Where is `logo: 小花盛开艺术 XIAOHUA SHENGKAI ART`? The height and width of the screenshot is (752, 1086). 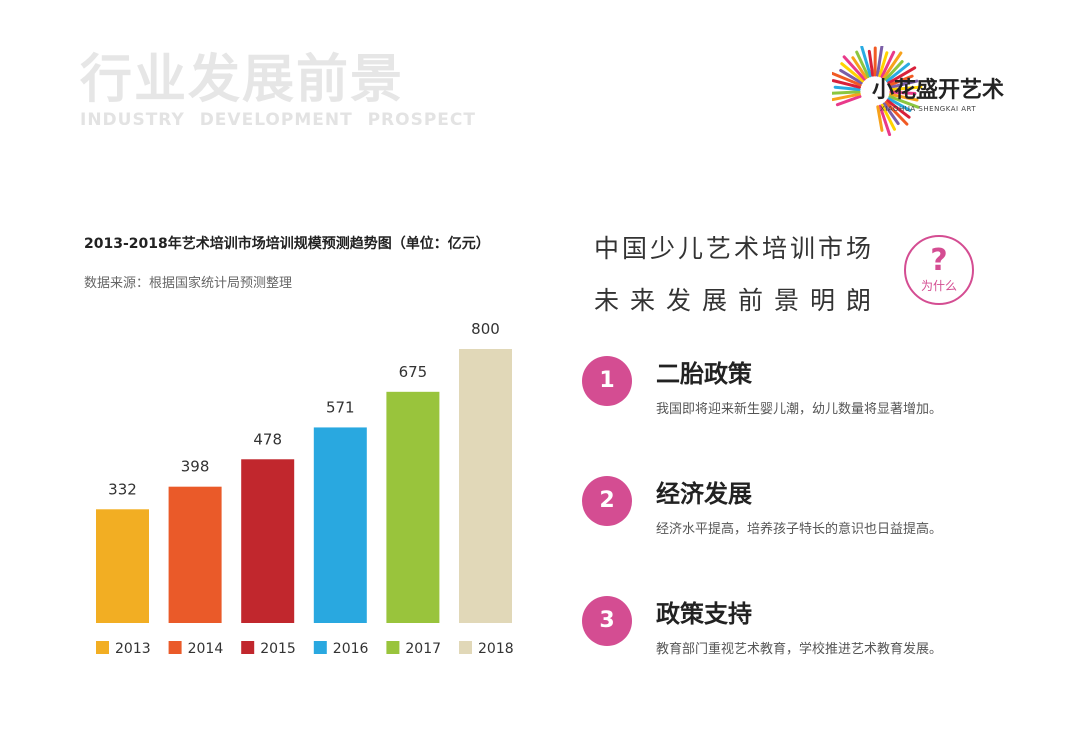
logo: 小花盛开艺术 XIAOHUA SHENGKAI ART is located at coordinates (927, 91).